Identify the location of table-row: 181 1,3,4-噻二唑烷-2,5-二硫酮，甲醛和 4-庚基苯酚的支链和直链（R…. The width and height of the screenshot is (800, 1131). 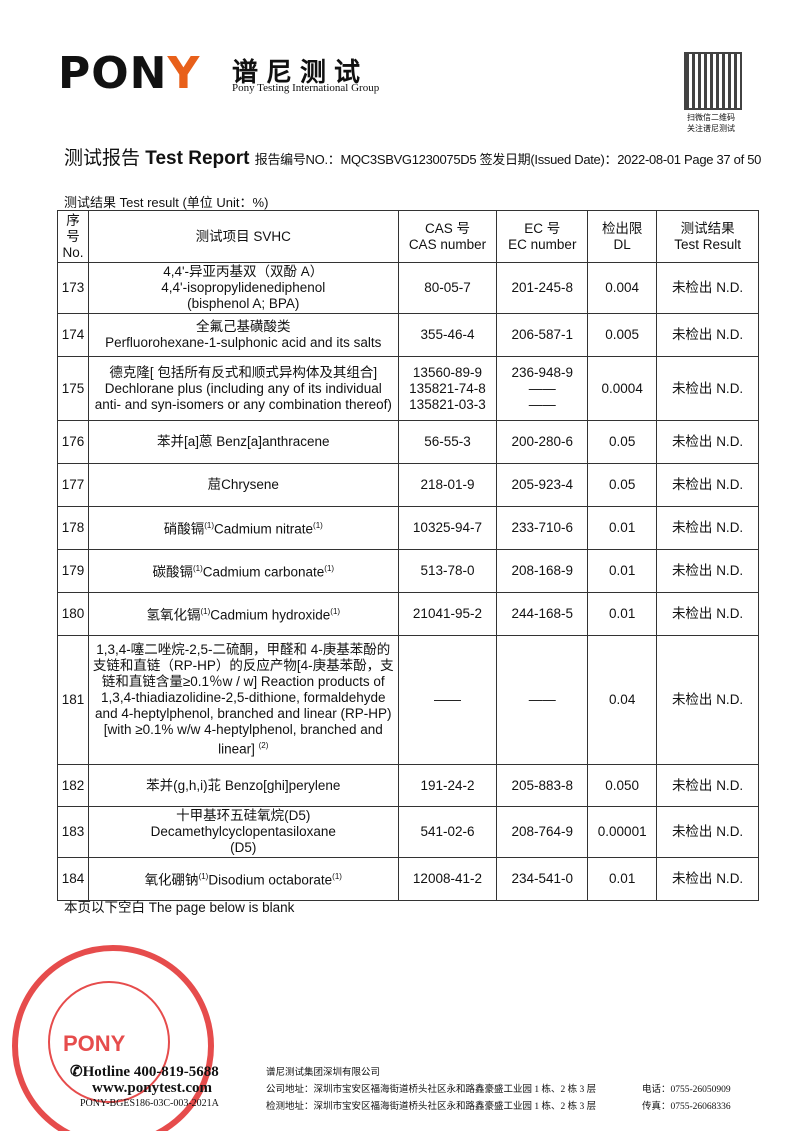
(408, 700).